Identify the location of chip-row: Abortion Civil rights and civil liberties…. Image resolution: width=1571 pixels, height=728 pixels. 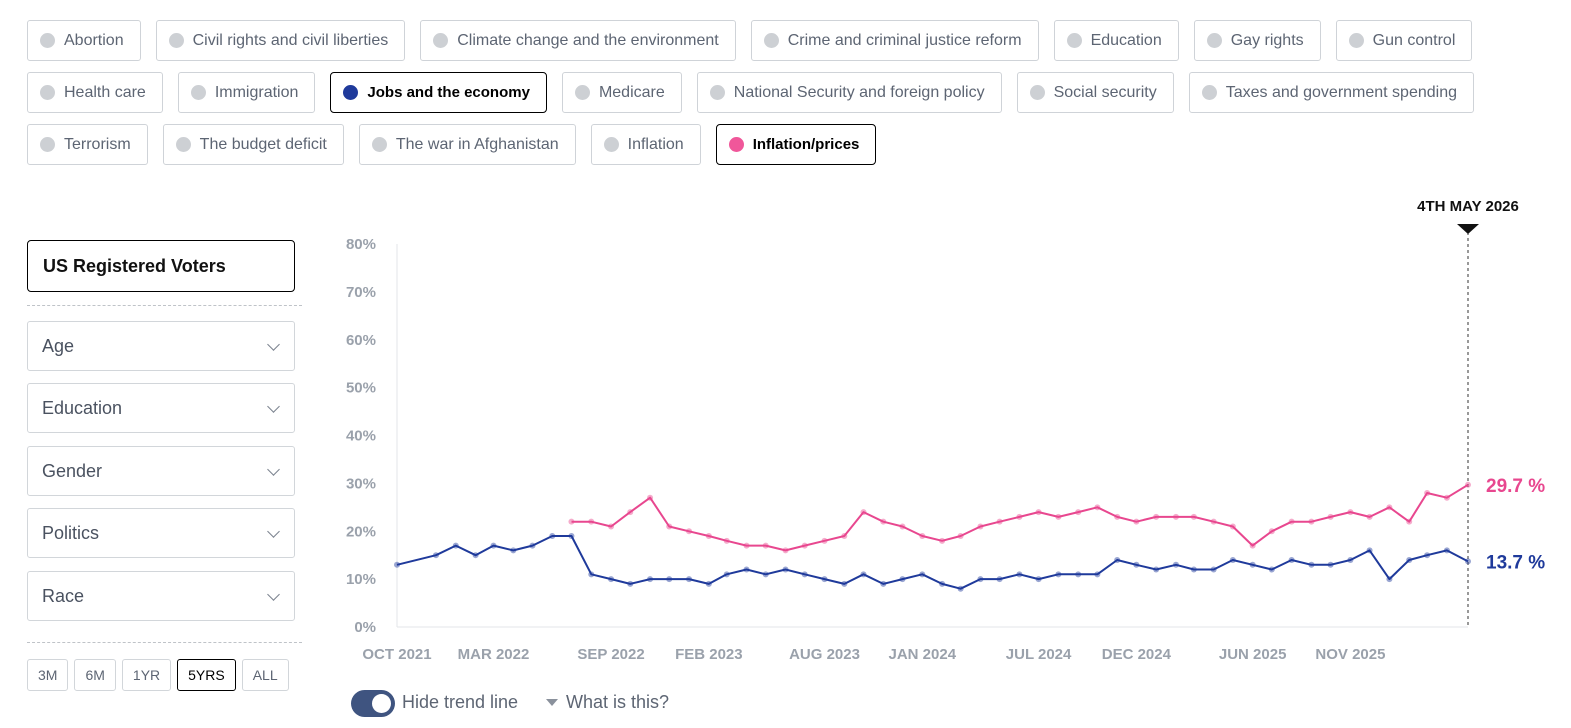
(792, 40).